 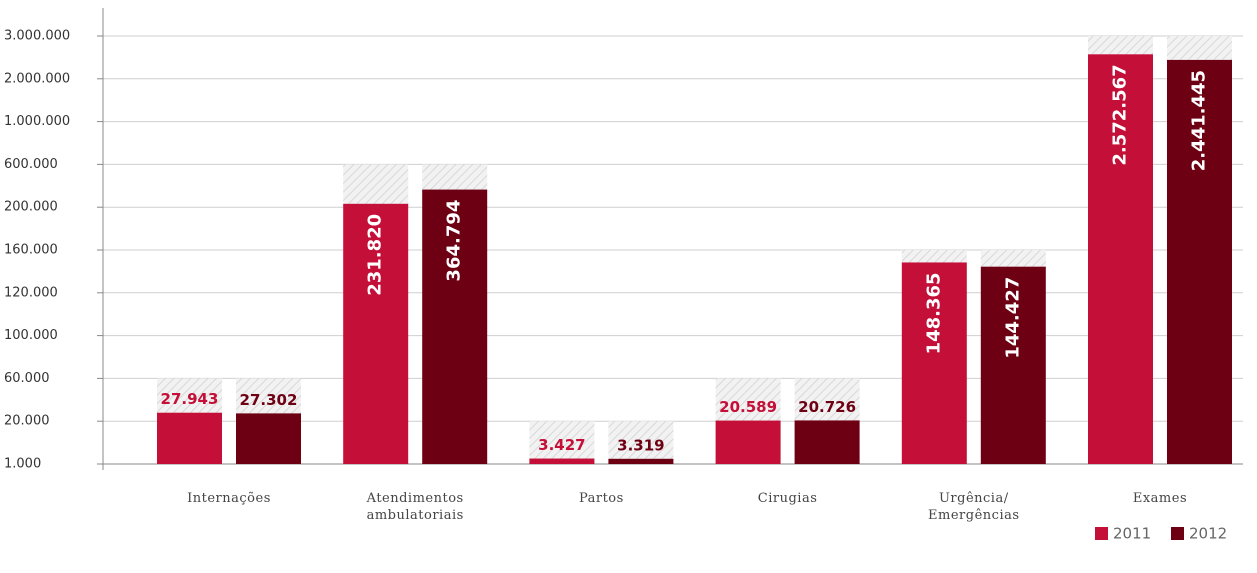 I want to click on y-tick-label: 200.000, so click(x=31, y=207).